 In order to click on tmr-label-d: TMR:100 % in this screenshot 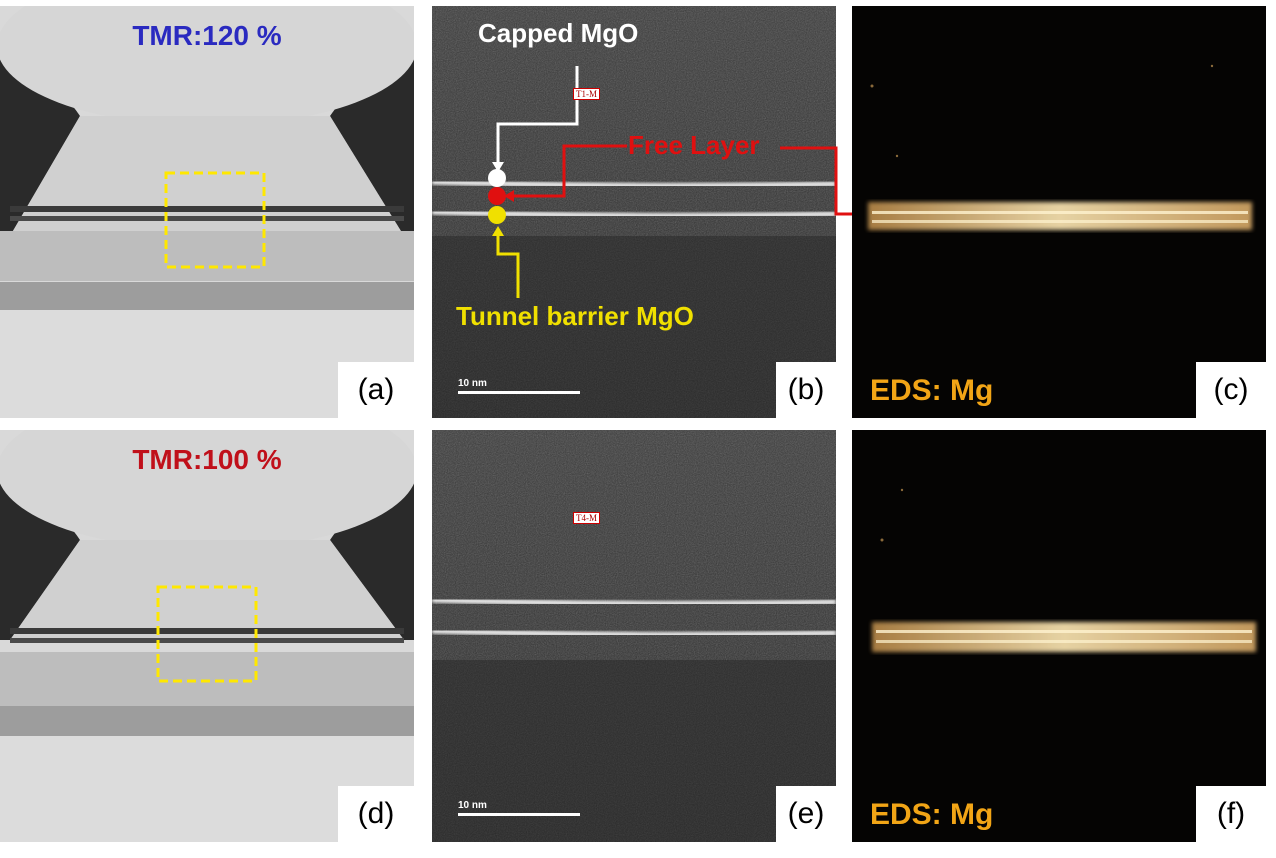, I will do `click(207, 459)`.